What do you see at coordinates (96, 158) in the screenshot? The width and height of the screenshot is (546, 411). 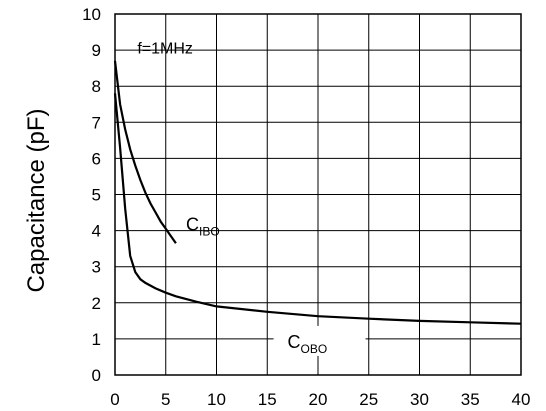 I see `y-tick-label: 6` at bounding box center [96, 158].